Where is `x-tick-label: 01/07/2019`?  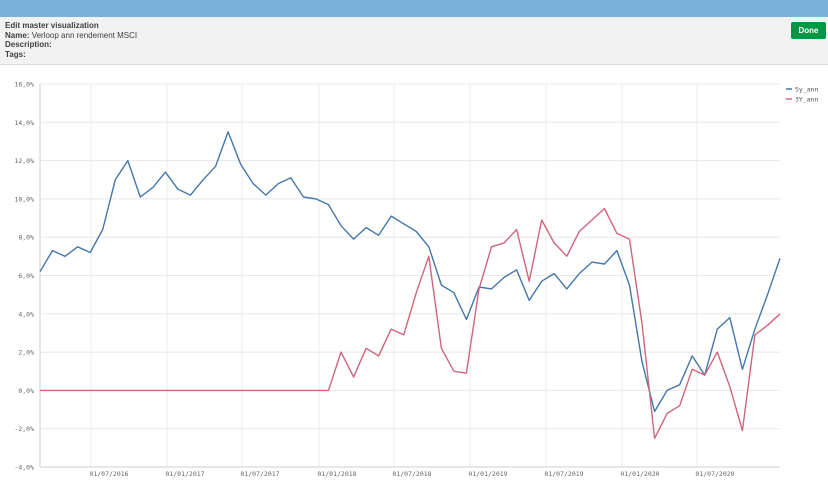
x-tick-label: 01/07/2019 is located at coordinates (563, 474).